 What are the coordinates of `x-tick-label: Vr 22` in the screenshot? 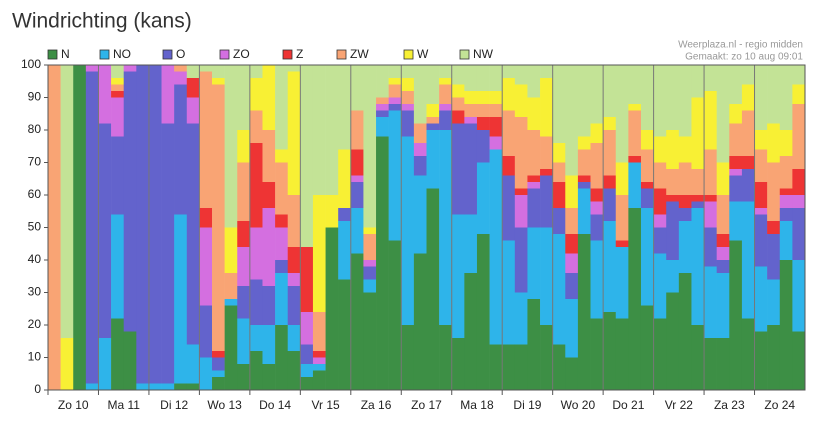 It's located at (679, 405).